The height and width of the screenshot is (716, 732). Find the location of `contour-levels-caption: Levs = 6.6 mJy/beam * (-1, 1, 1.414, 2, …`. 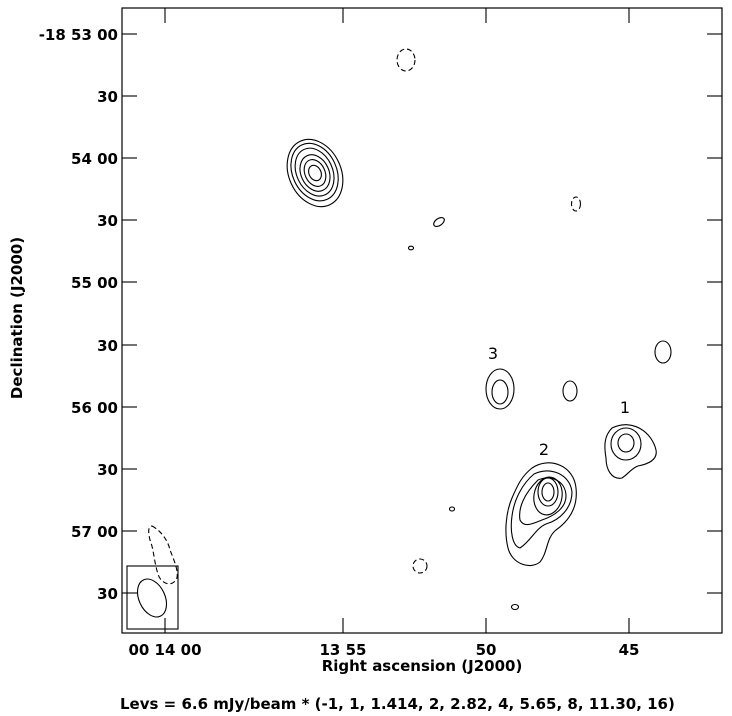

contour-levels-caption: Levs = 6.6 mJy/beam * (-1, 1, 1.414, 2, … is located at coordinates (397, 704).